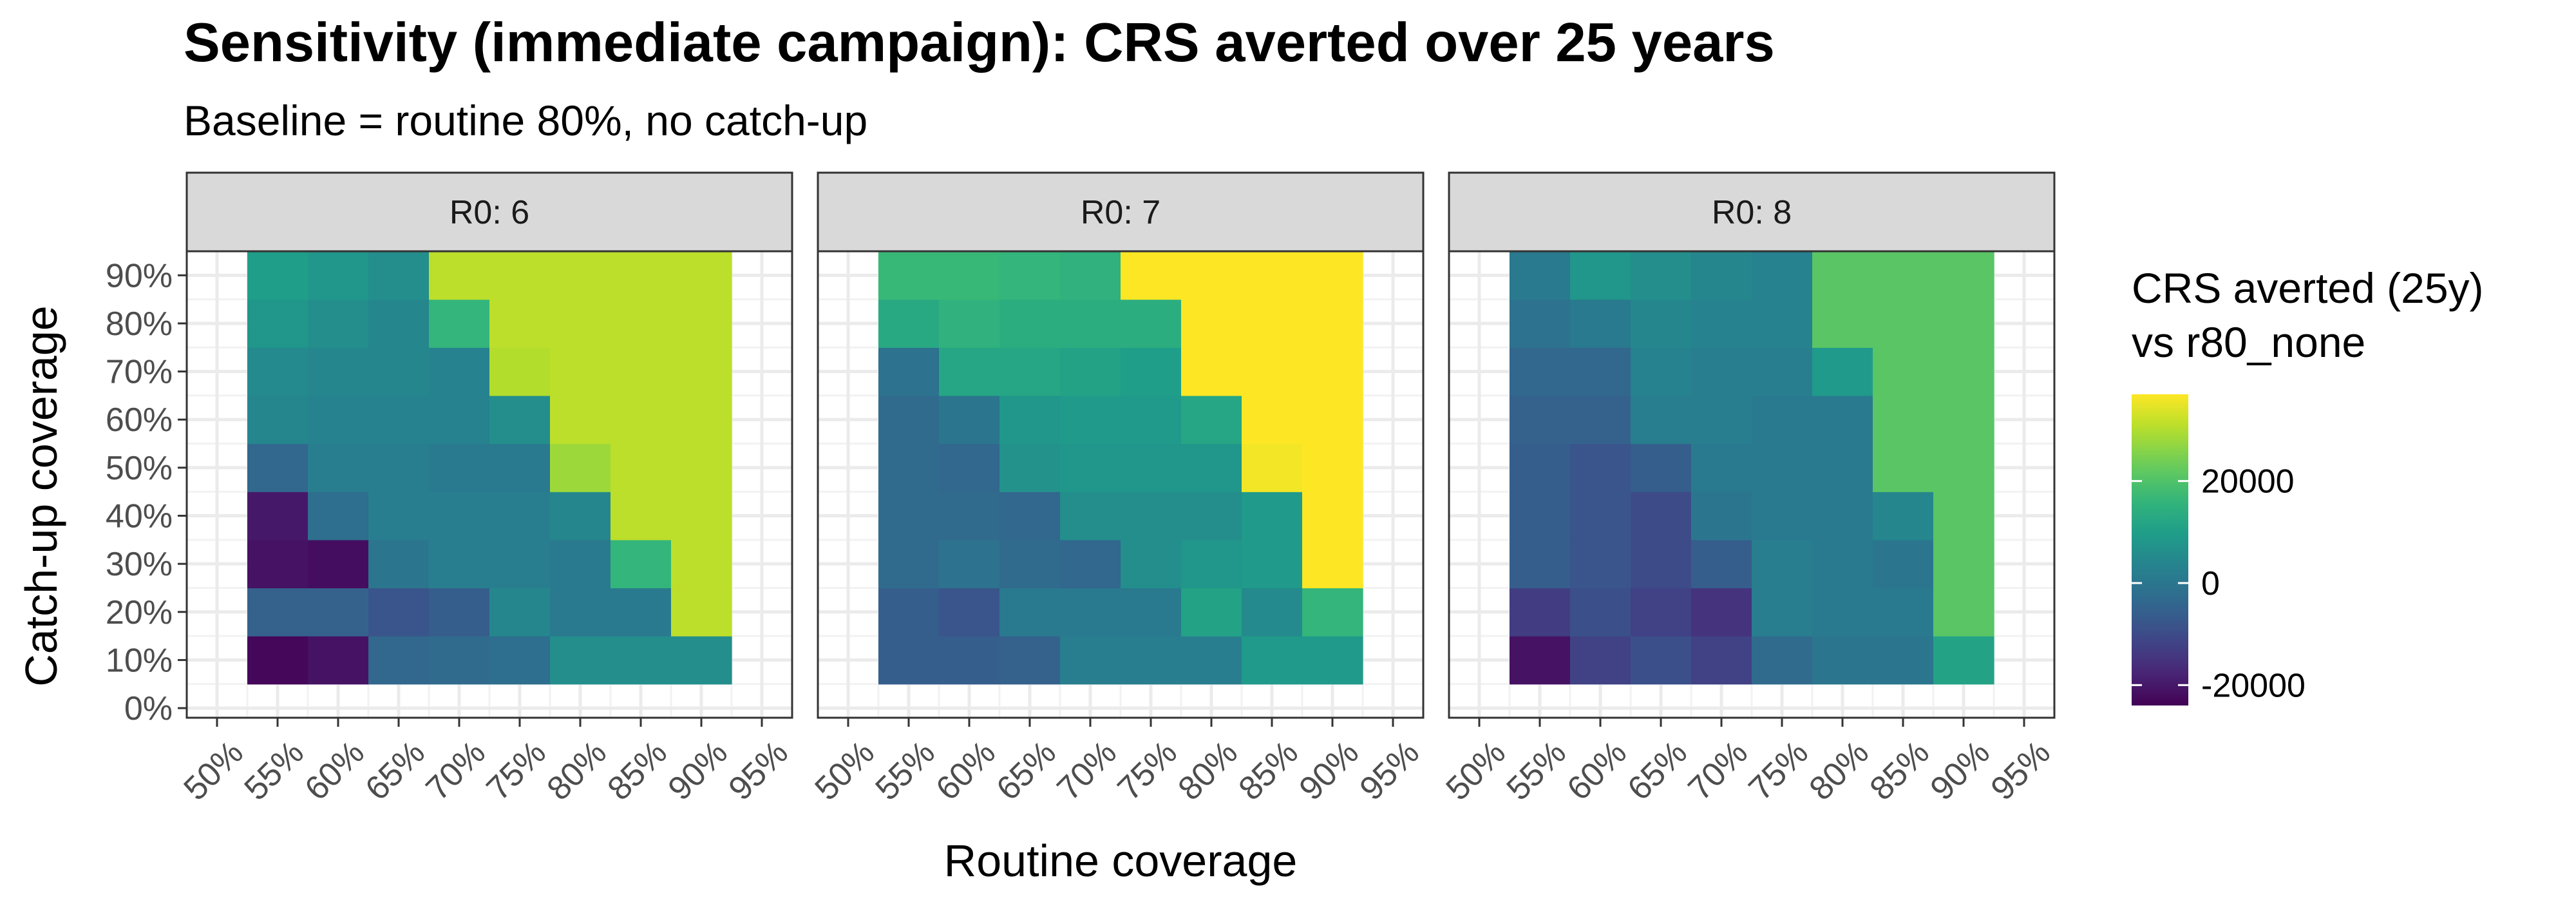 Image resolution: width=2576 pixels, height=902 pixels. What do you see at coordinates (698, 771) in the screenshot?
I see `x-tick-label: 90%` at bounding box center [698, 771].